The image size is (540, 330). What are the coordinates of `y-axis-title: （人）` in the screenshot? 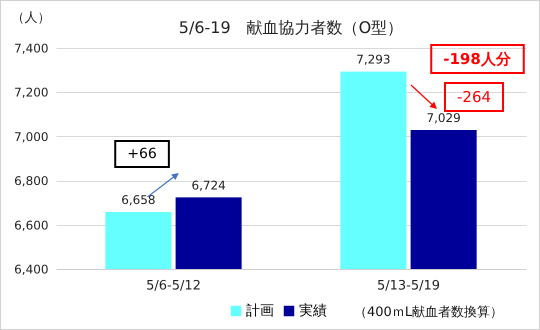 It's located at (31, 18).